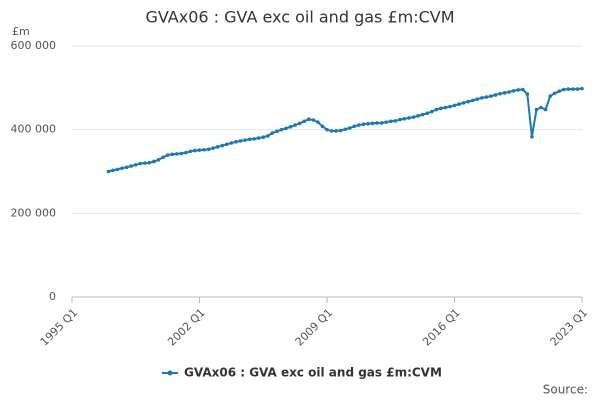 This screenshot has width=600, height=400. I want to click on x-tick-label: 1995 Q1, so click(59, 327).